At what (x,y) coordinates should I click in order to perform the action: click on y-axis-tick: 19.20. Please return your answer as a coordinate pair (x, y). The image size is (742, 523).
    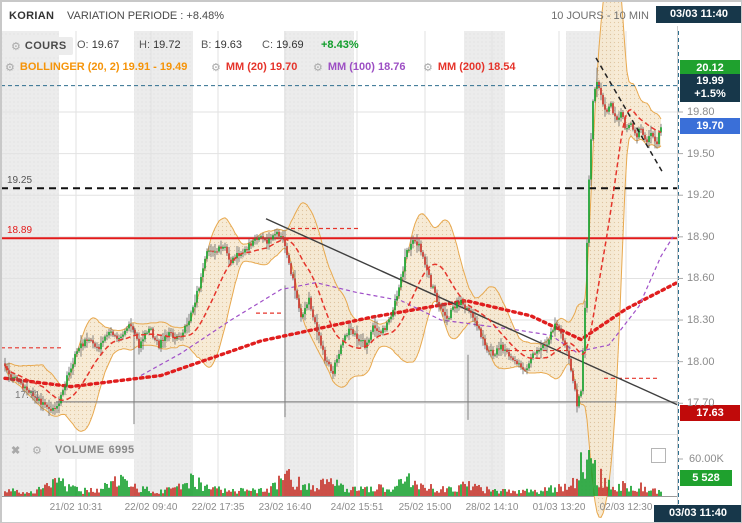
    Looking at the image, I should click on (701, 195).